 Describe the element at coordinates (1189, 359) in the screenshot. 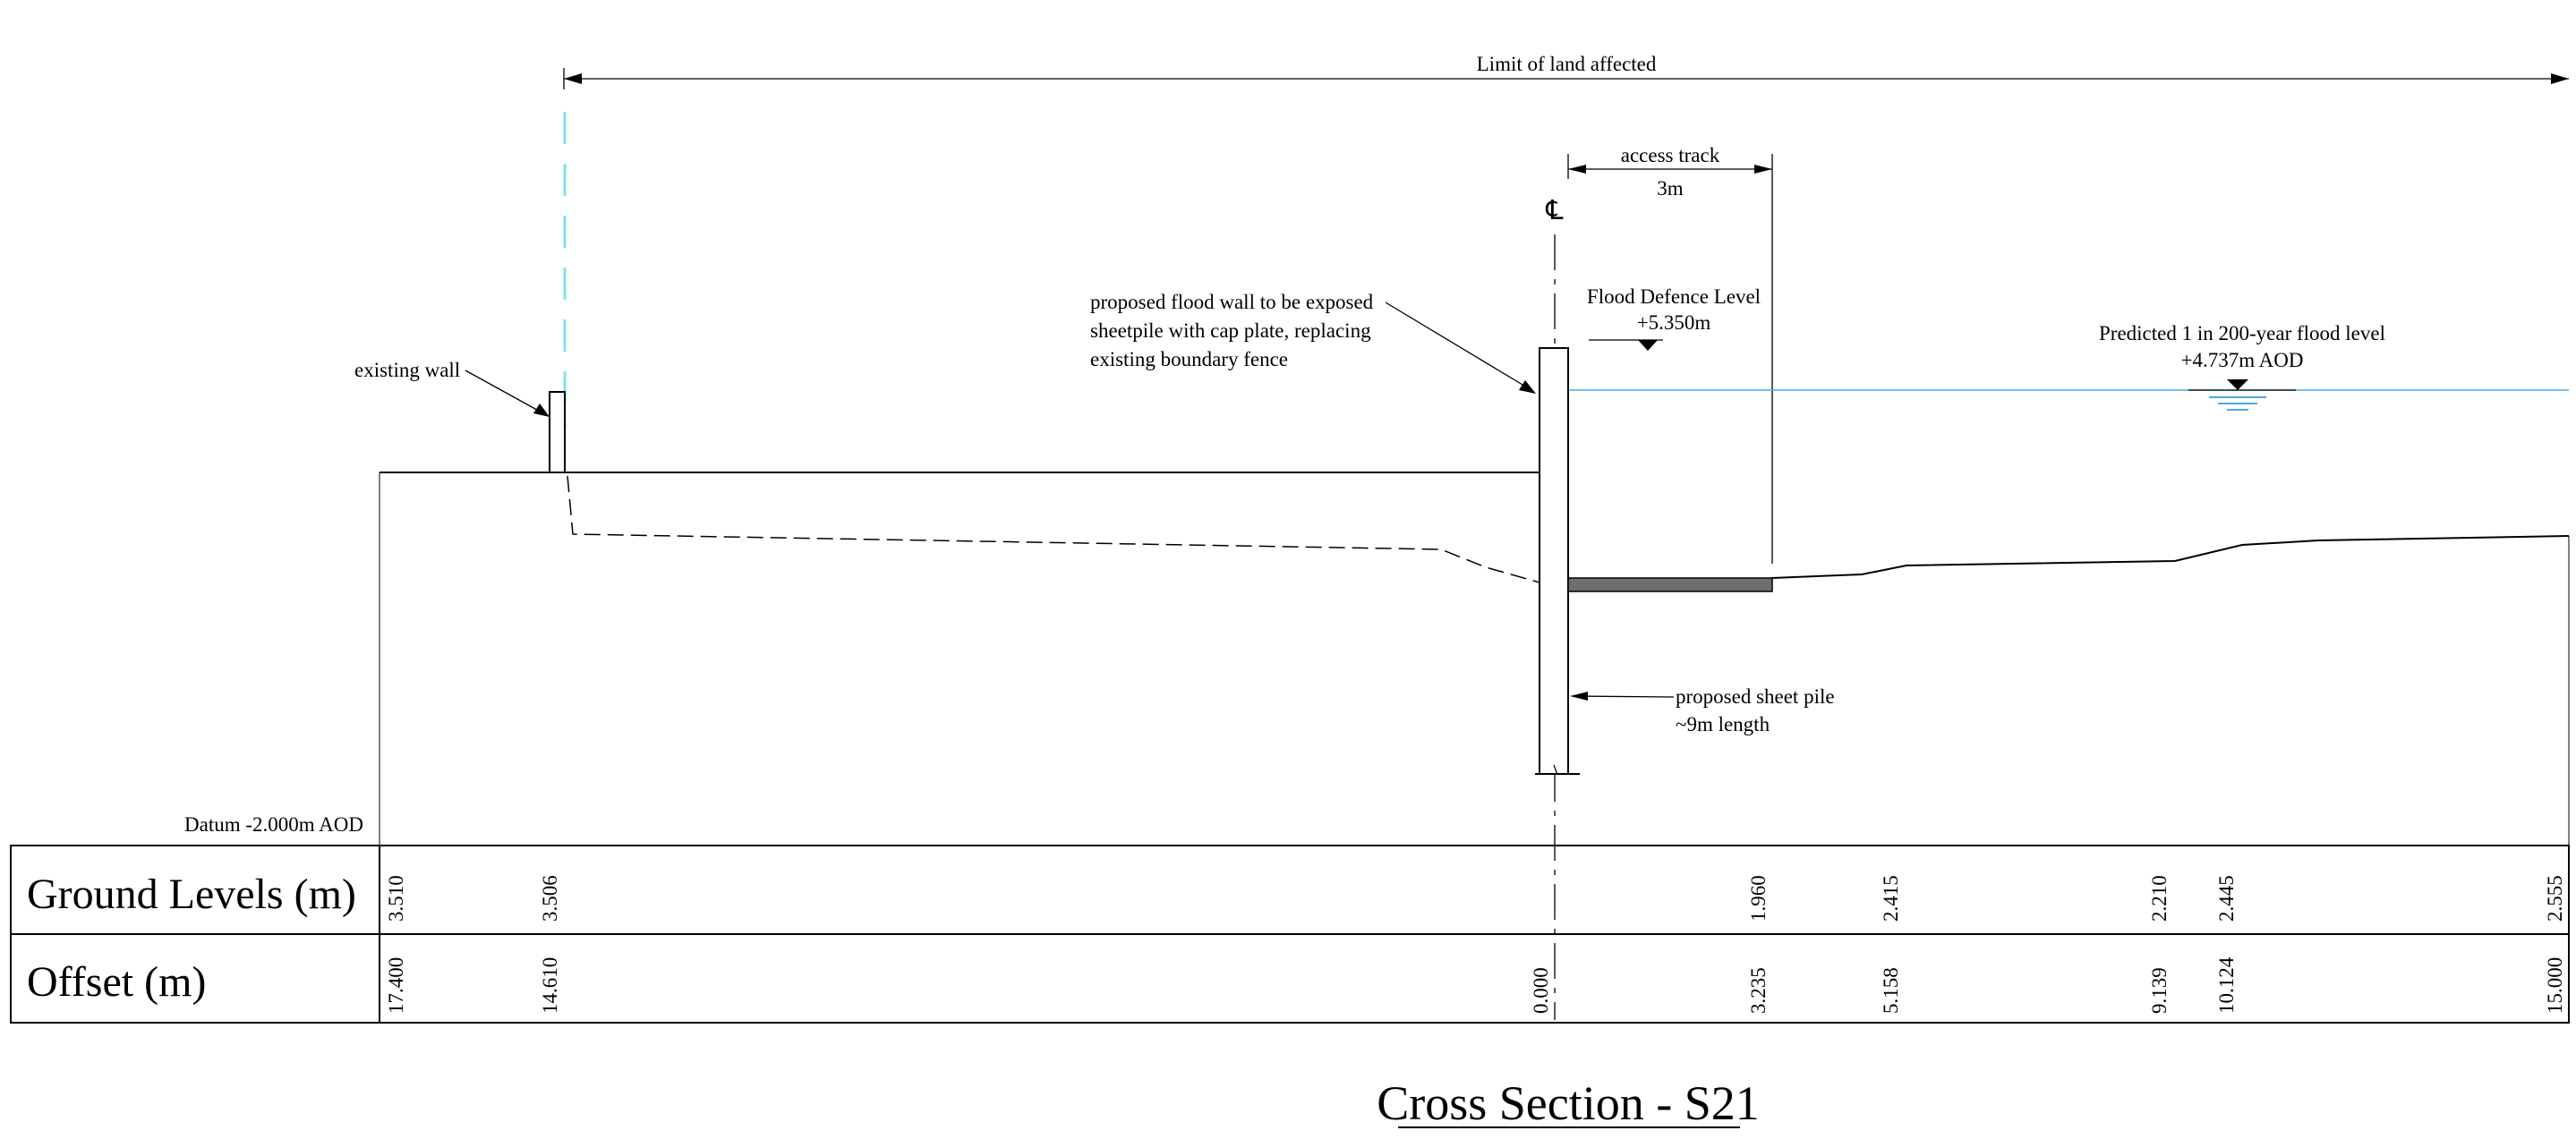

I see `flood-wall-label-line3: existing boundary fence` at that location.